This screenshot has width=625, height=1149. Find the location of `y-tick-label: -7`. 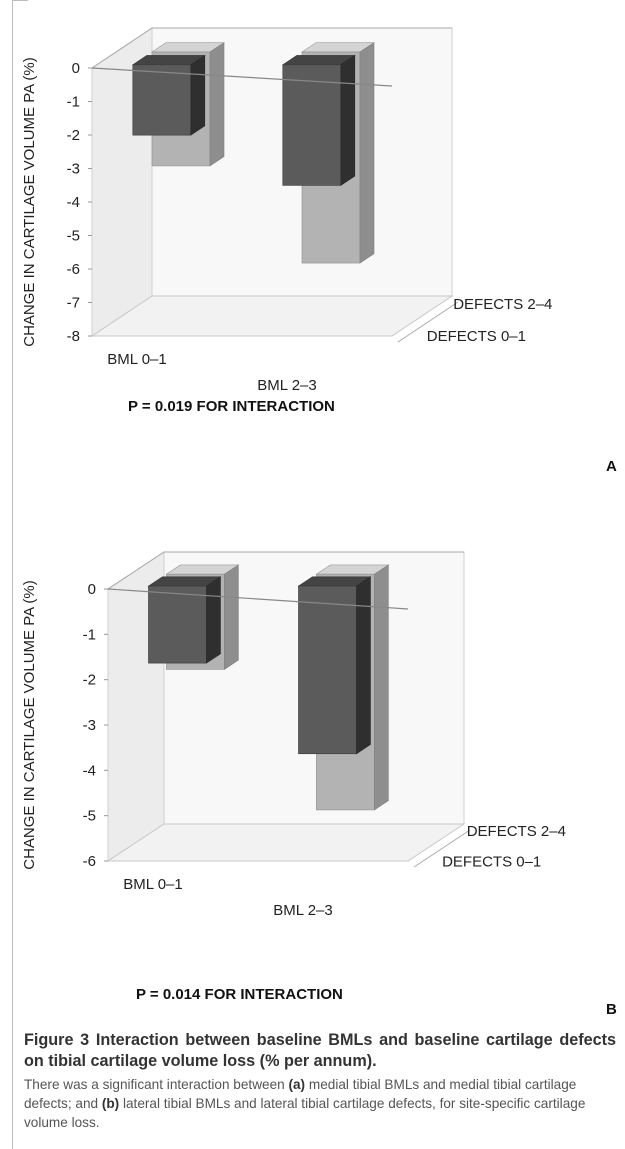

y-tick-label: -7 is located at coordinates (73, 303).